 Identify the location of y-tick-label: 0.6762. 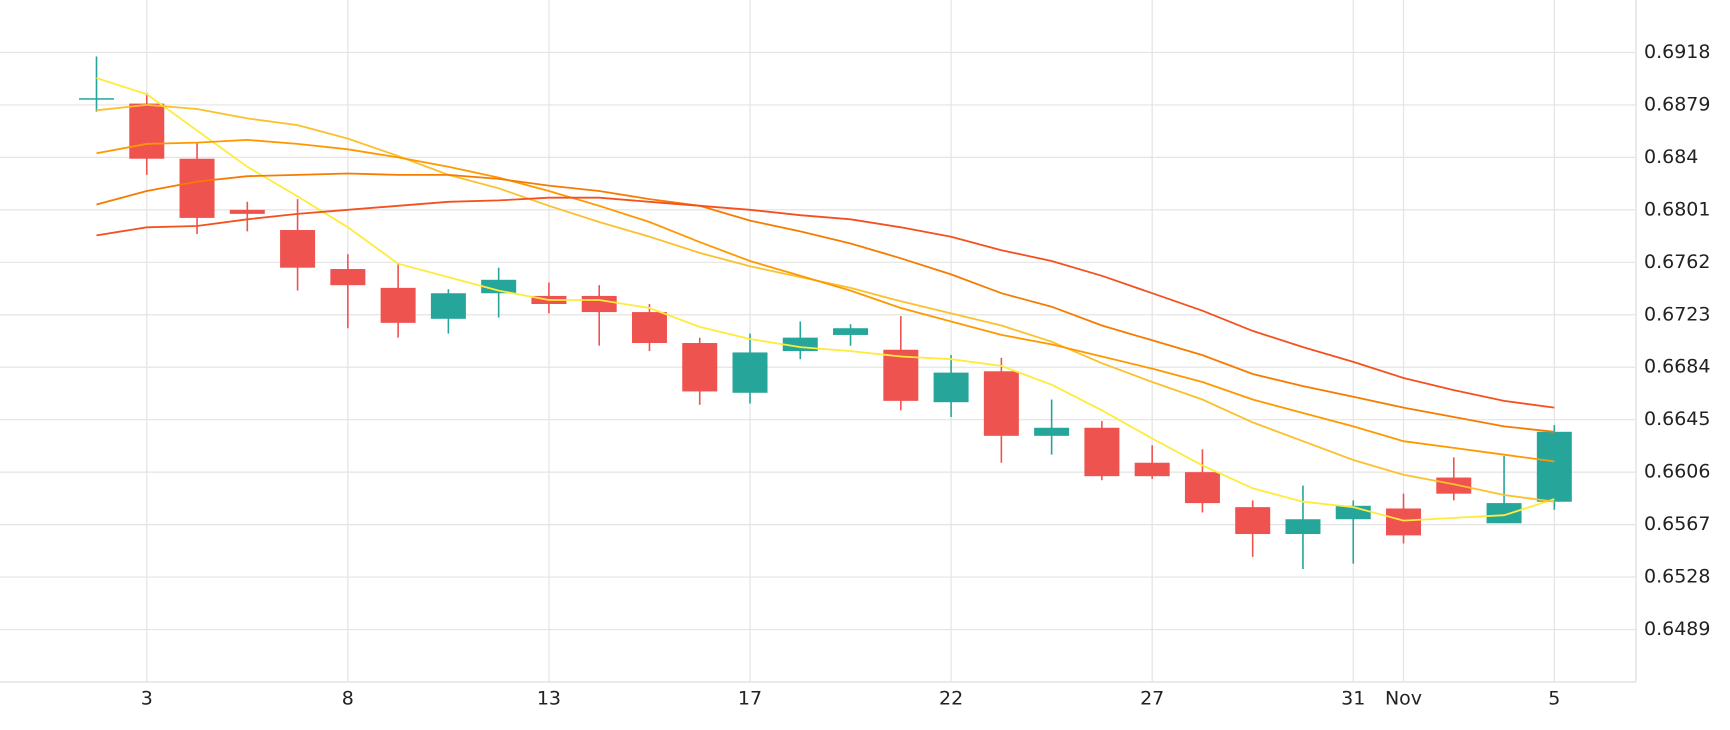
(1677, 262).